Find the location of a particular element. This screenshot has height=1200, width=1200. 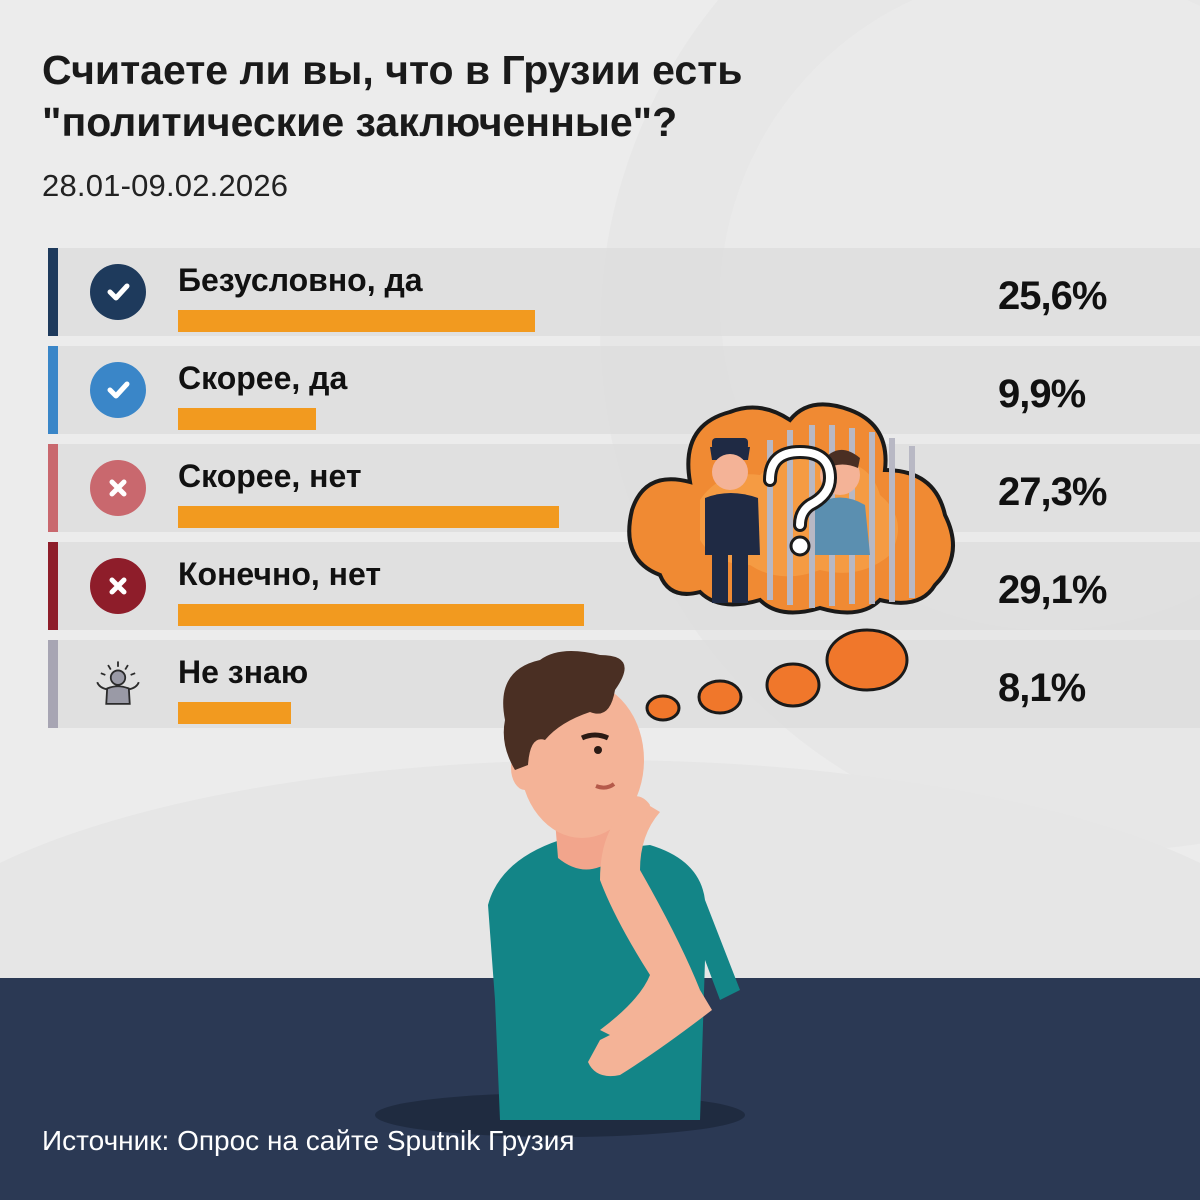

value-label: 27,3% is located at coordinates (1052, 492).